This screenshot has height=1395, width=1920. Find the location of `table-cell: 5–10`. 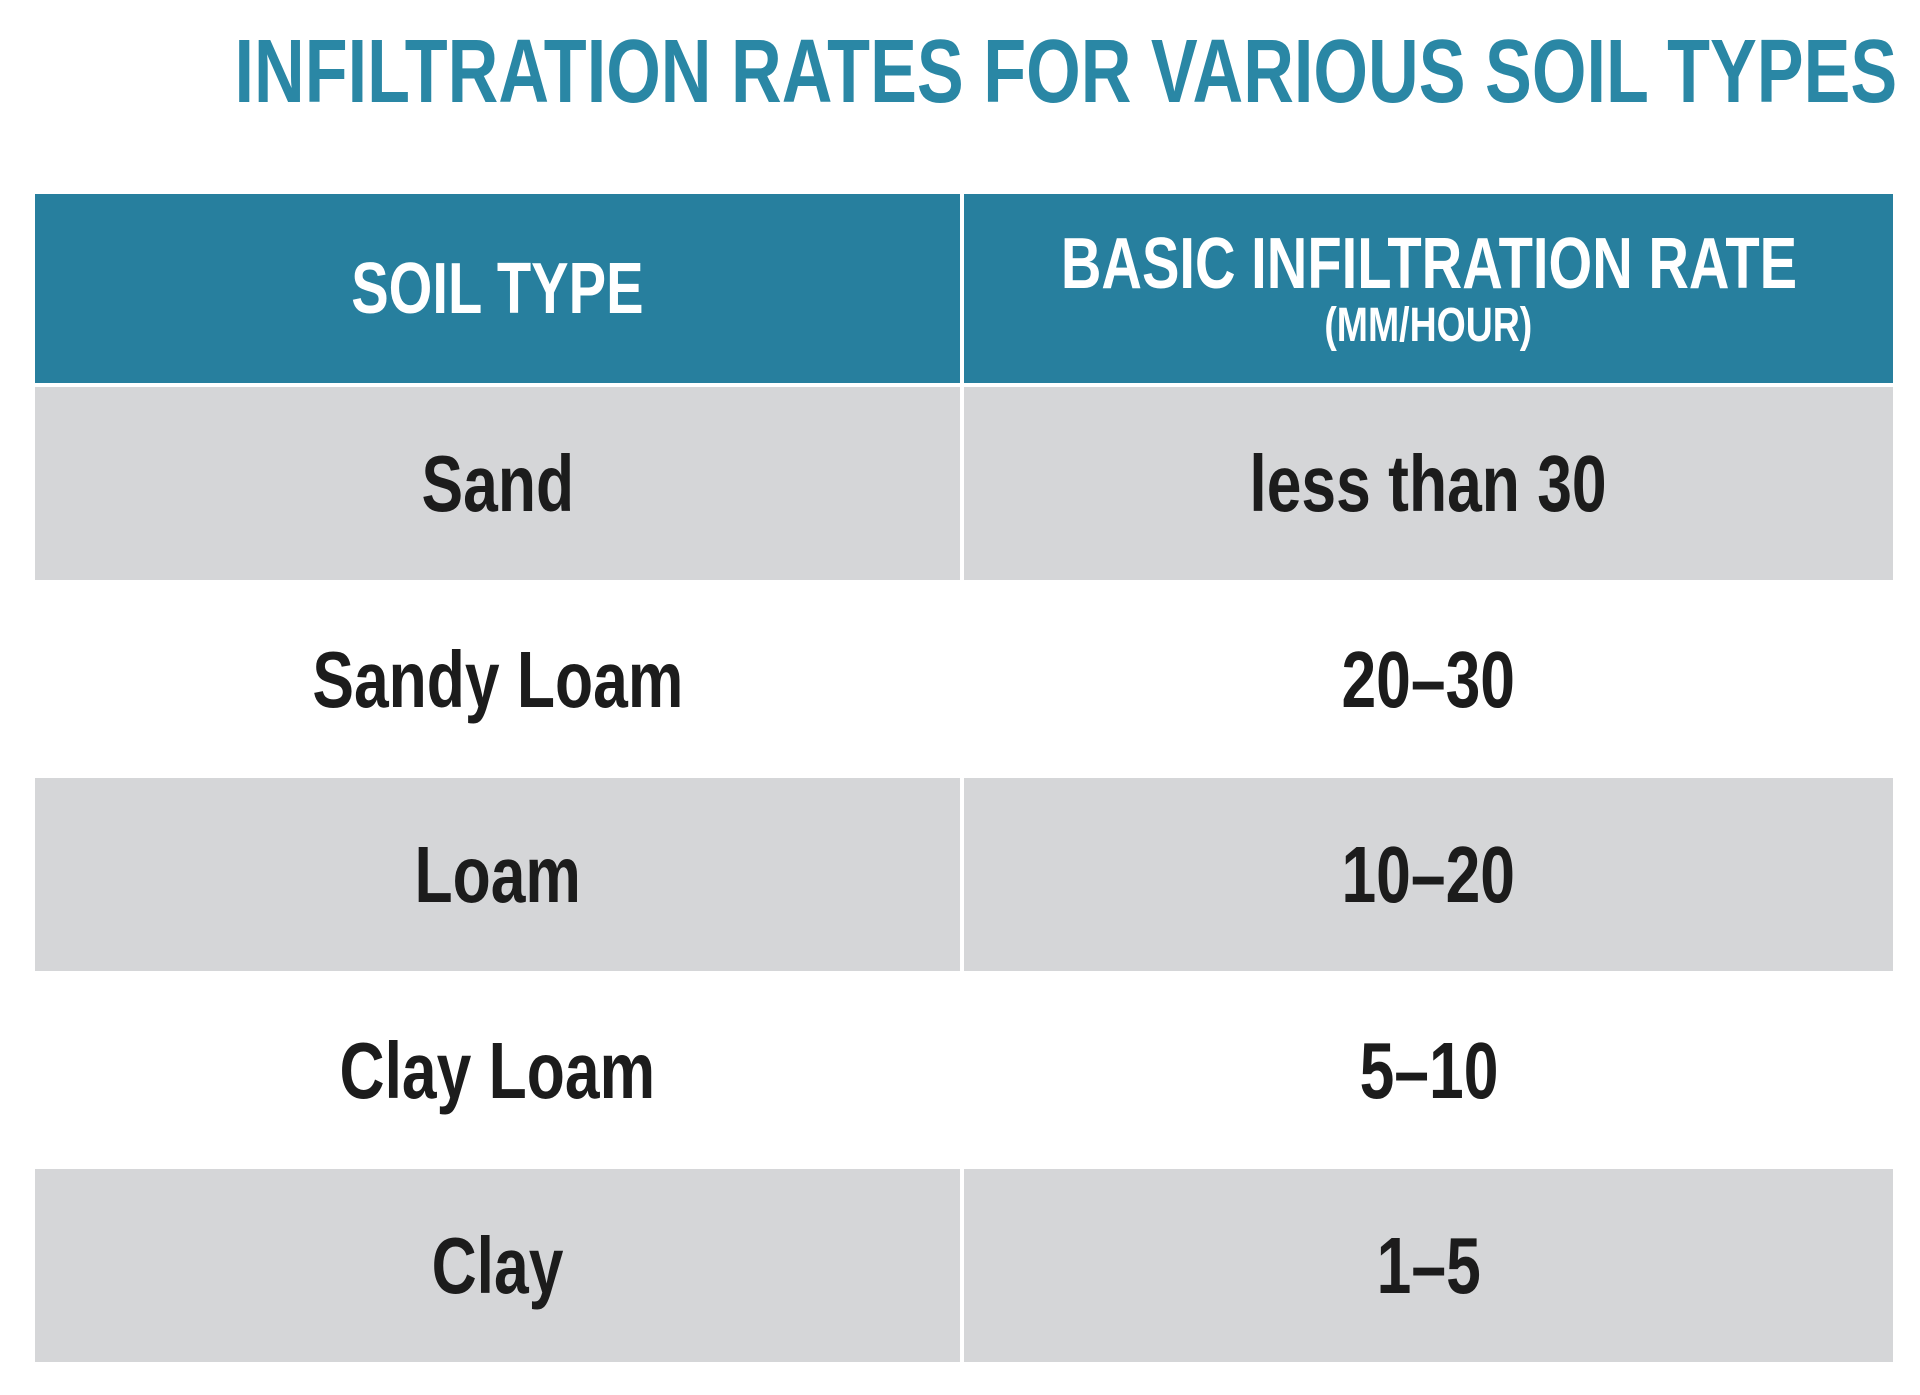

table-cell: 5–10 is located at coordinates (1428, 1070).